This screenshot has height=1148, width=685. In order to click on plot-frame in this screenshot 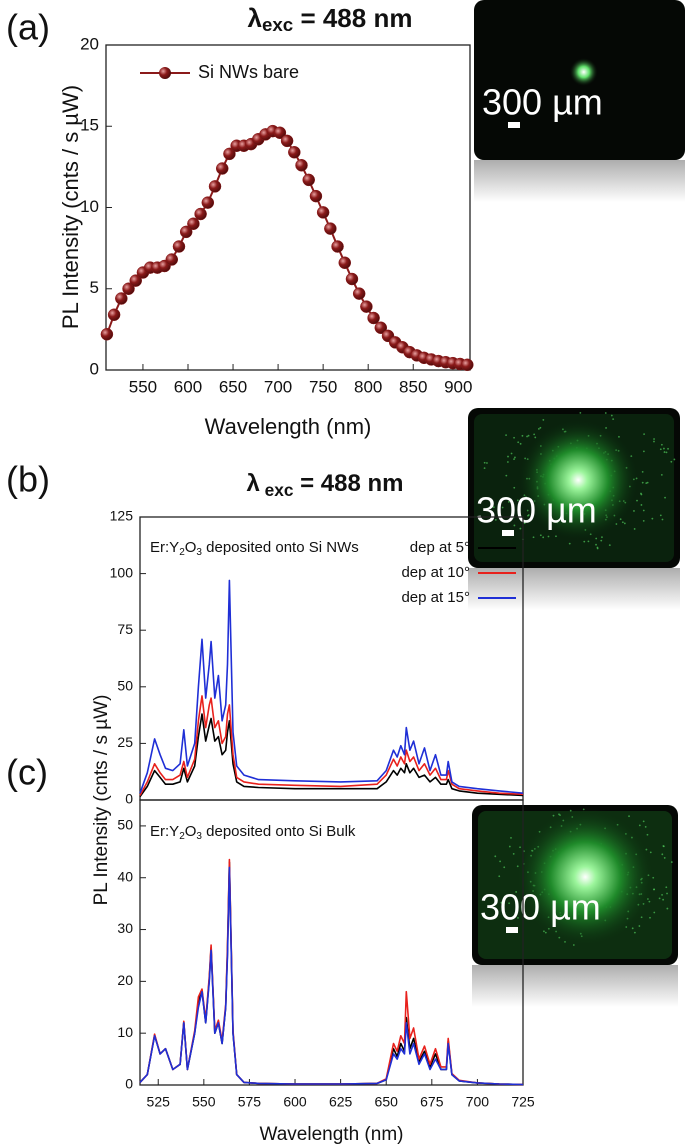, I will do `click(331, 658)`.